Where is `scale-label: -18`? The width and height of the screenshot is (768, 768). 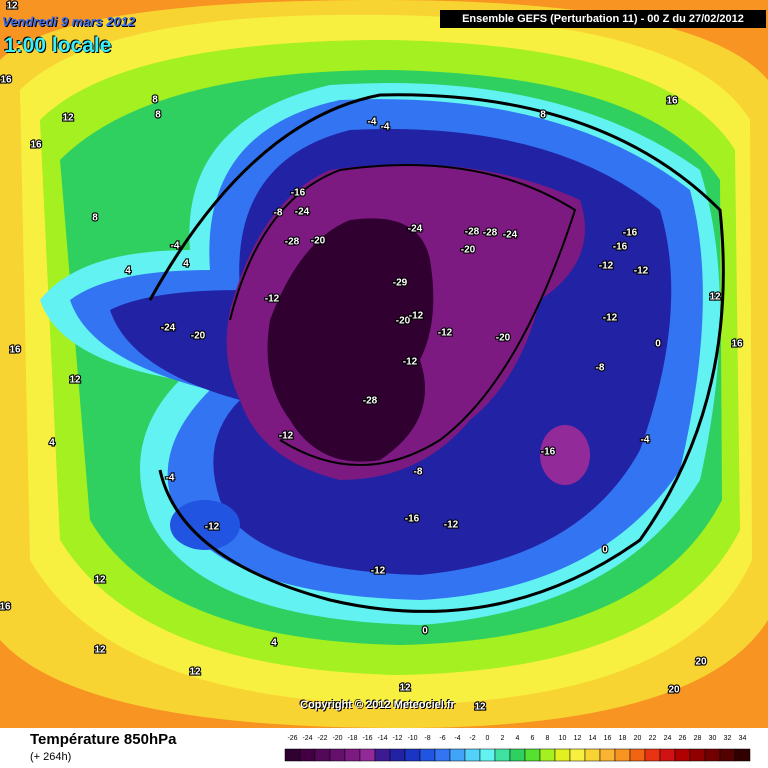
scale-label: -18 is located at coordinates (352, 738).